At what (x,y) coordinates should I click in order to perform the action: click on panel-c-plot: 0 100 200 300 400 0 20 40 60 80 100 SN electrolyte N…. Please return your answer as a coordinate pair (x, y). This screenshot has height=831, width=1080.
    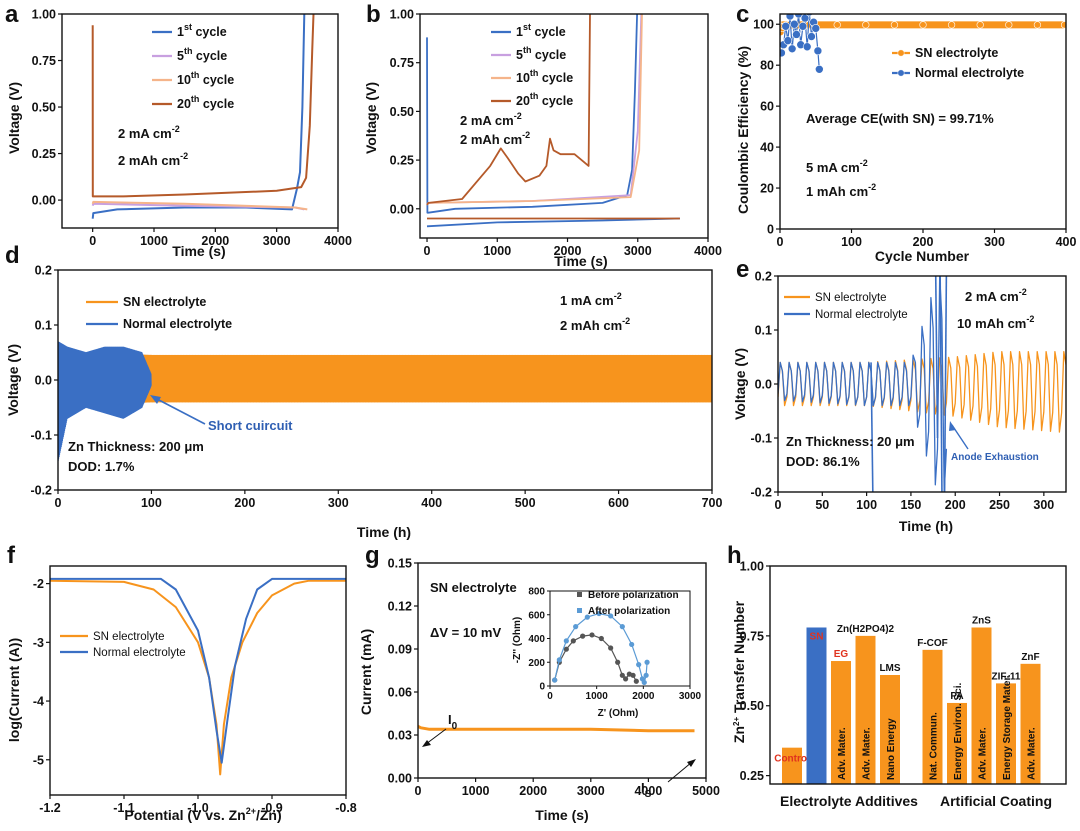
    Looking at the image, I should click on (914, 131).